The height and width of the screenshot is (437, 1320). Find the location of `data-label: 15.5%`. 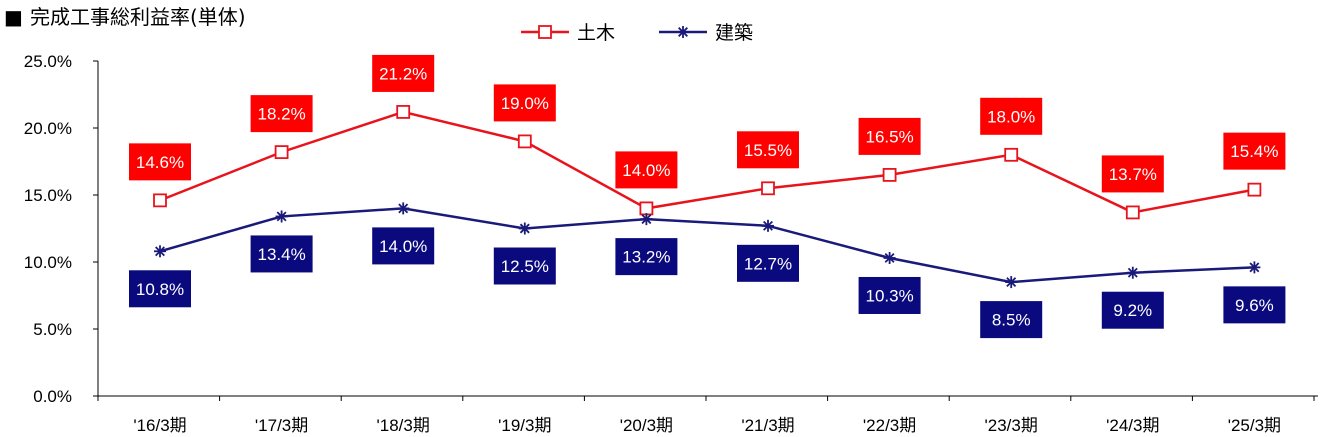

data-label: 15.5% is located at coordinates (768, 150).